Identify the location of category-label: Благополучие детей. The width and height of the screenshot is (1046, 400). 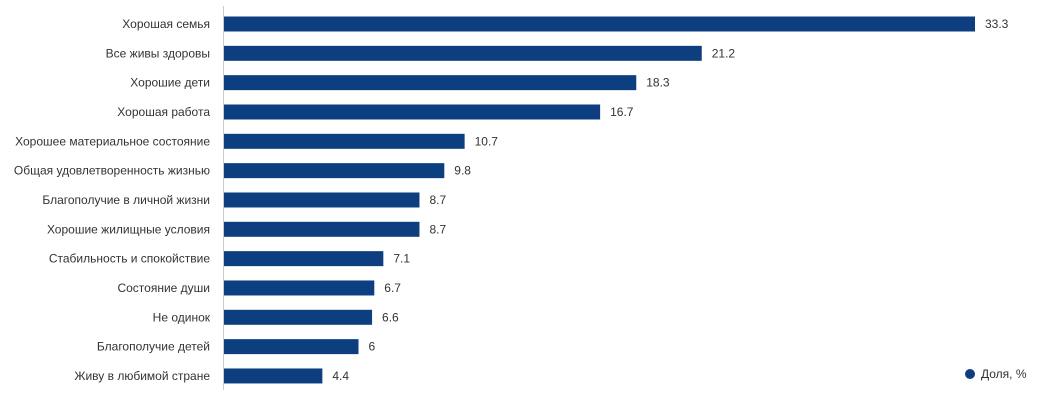
(153, 347).